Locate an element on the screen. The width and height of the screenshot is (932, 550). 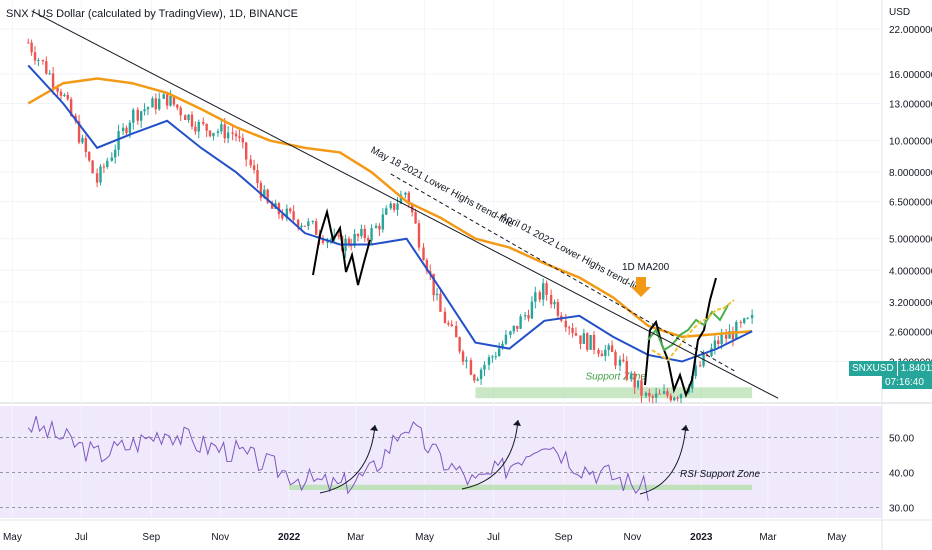
rsi-support-zone is located at coordinates (521, 487).